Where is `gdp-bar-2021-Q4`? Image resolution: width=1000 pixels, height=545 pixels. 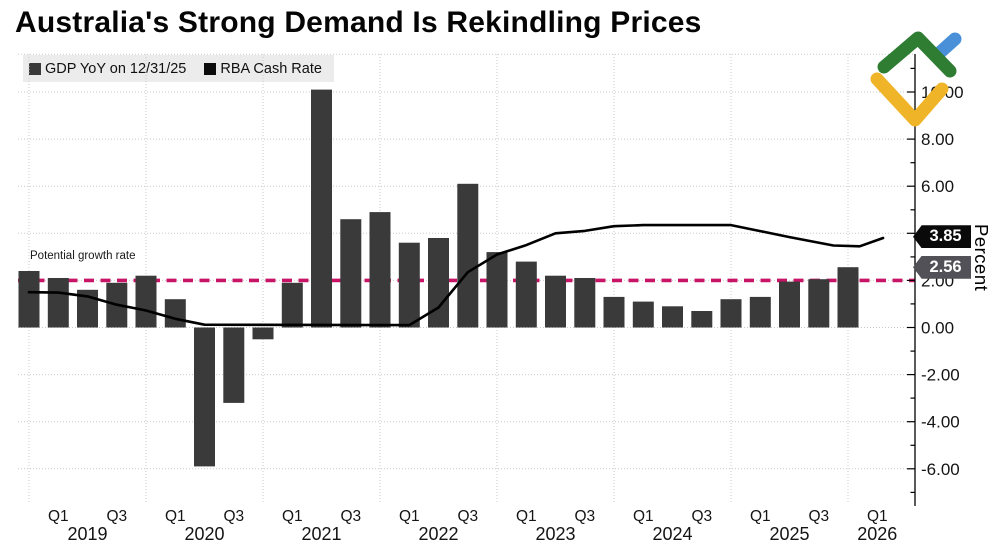 gdp-bar-2021-Q4 is located at coordinates (380, 270).